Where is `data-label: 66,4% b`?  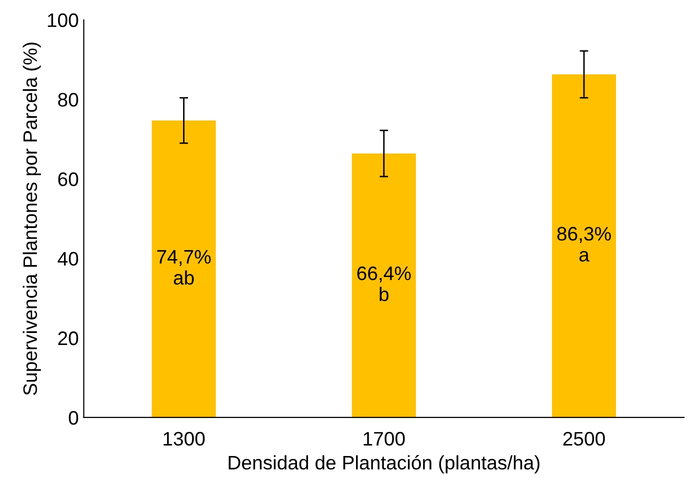 data-label: 66,4% b is located at coordinates (384, 284).